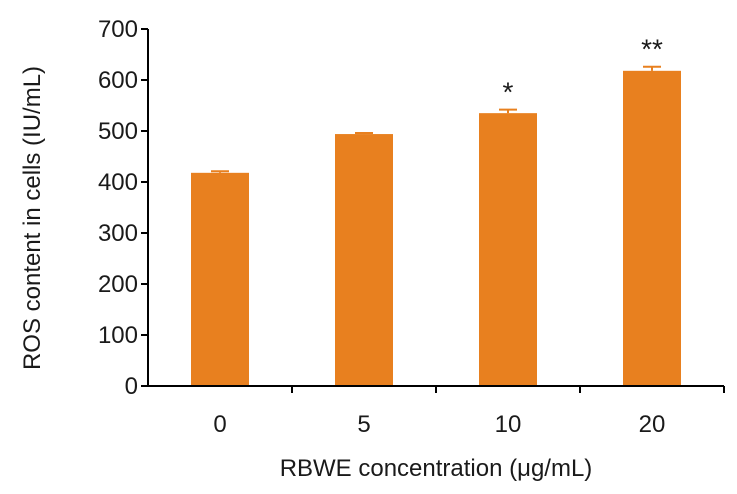  Describe the element at coordinates (118, 233) in the screenshot. I see `y-tick-label-300: 300` at that location.